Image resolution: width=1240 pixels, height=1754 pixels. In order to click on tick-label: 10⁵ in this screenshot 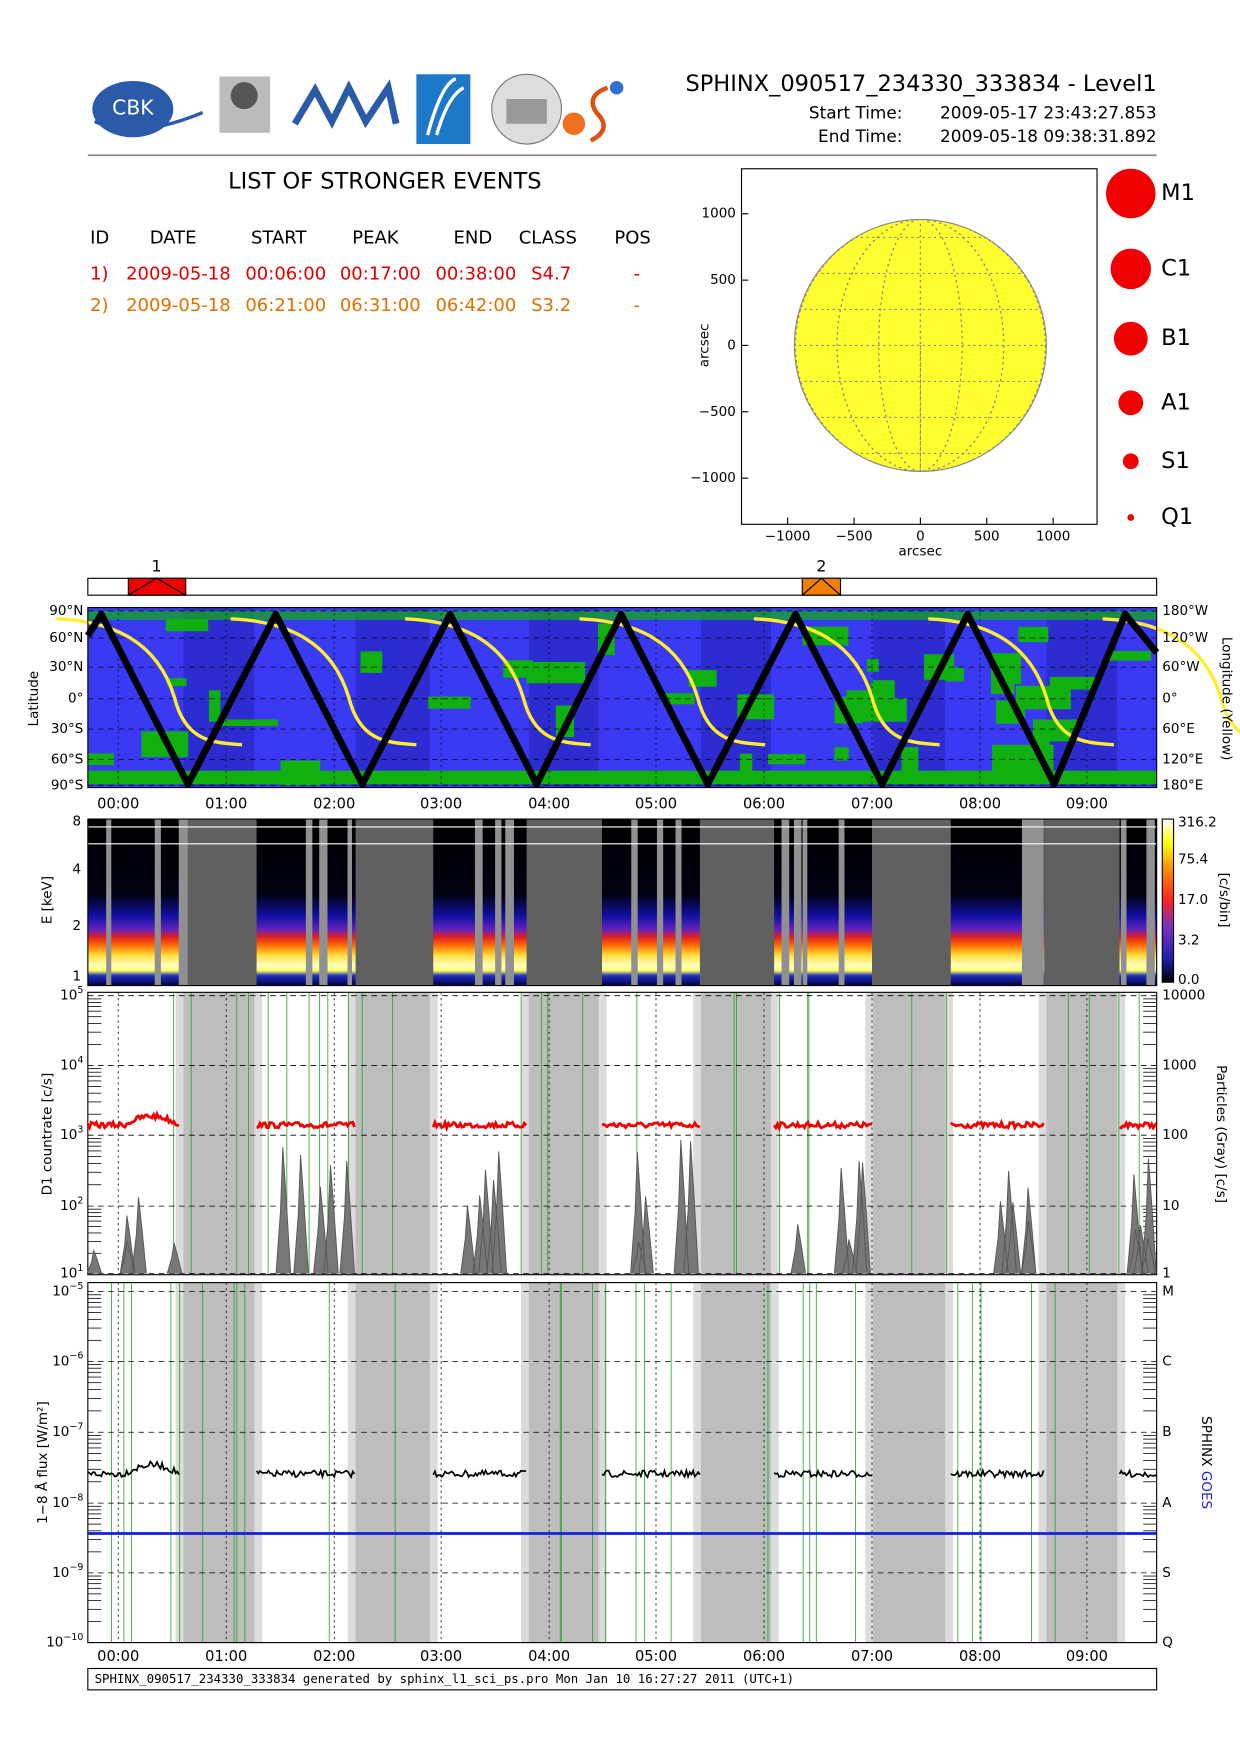, I will do `click(71, 994)`.